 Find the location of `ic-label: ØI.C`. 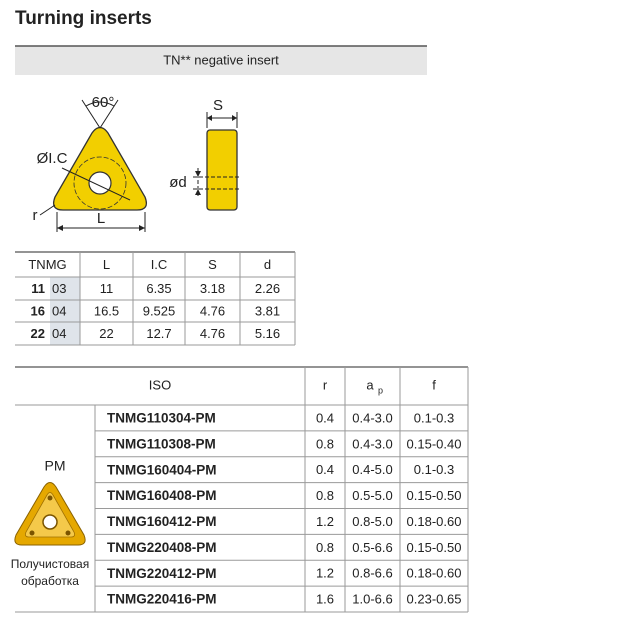

ic-label: ØI.C is located at coordinates (52, 158).